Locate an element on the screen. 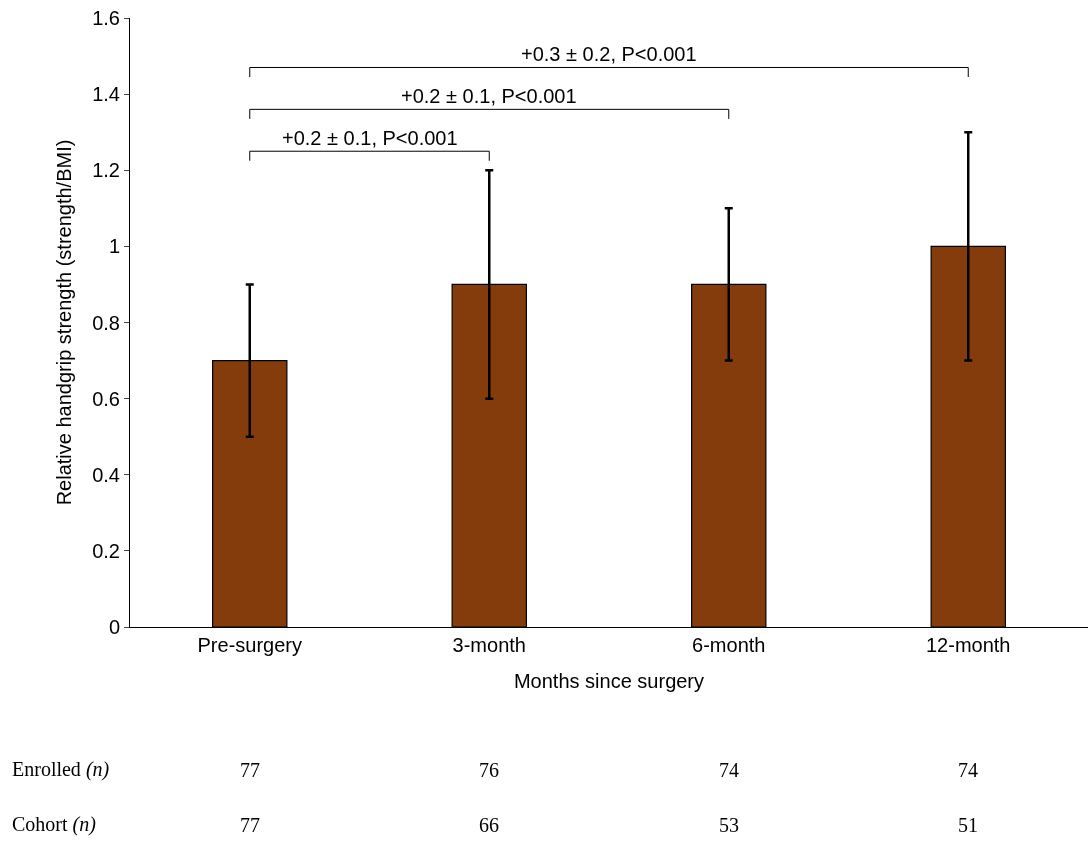  y-axis-title: Relative handgrip strength (strength/BMI) is located at coordinates (63, 322).